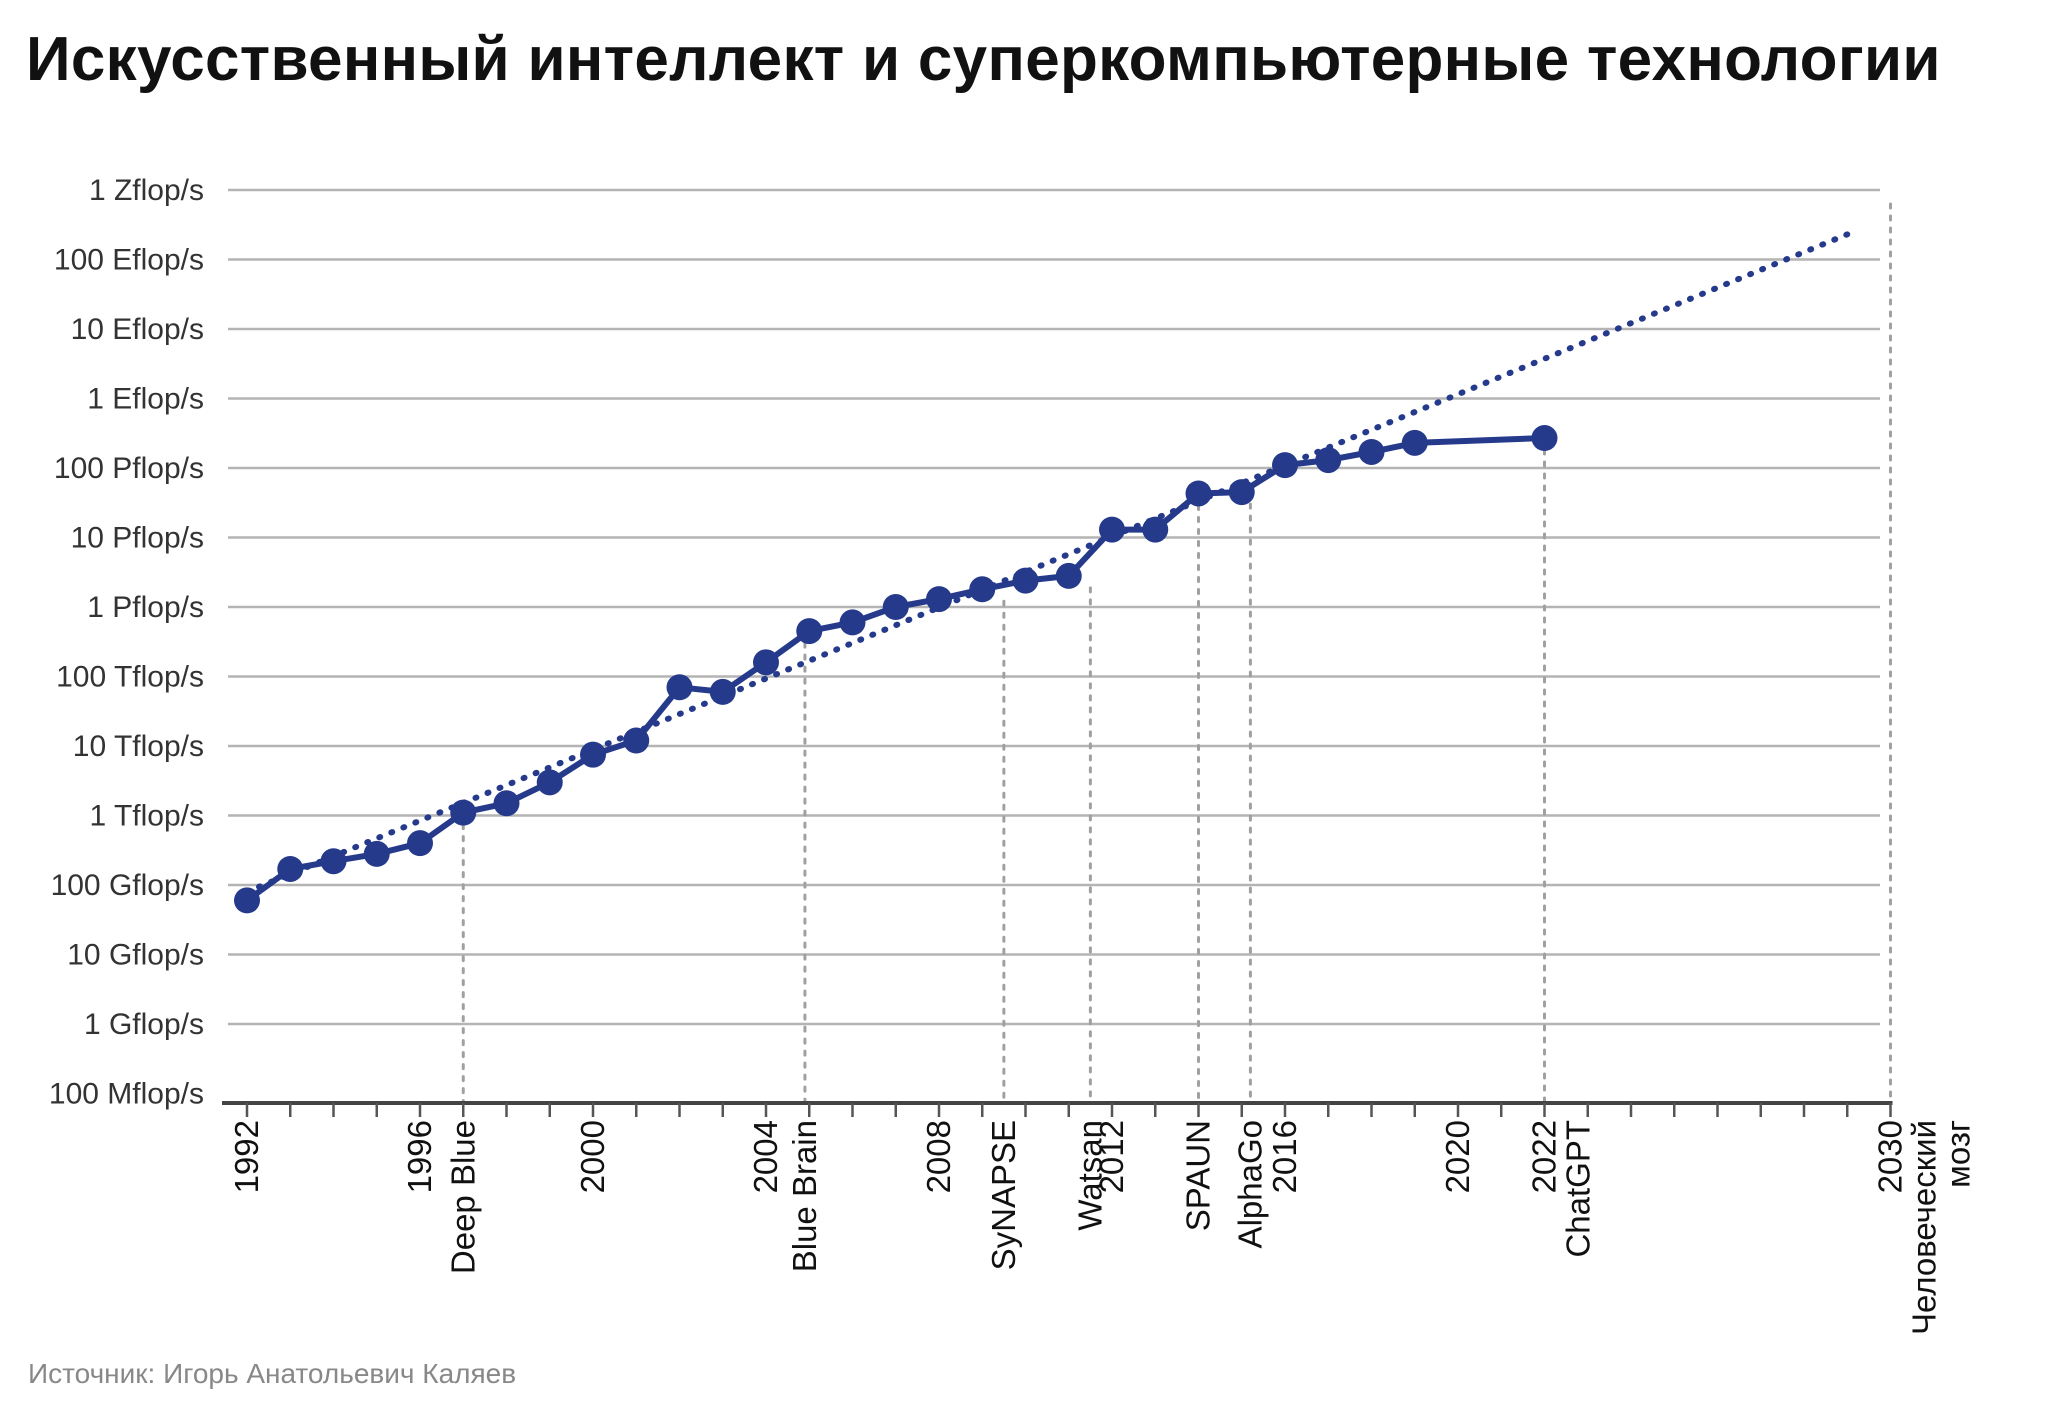  Describe the element at coordinates (1457, 1156) in the screenshot. I see `x-tick-label: 2020` at that location.